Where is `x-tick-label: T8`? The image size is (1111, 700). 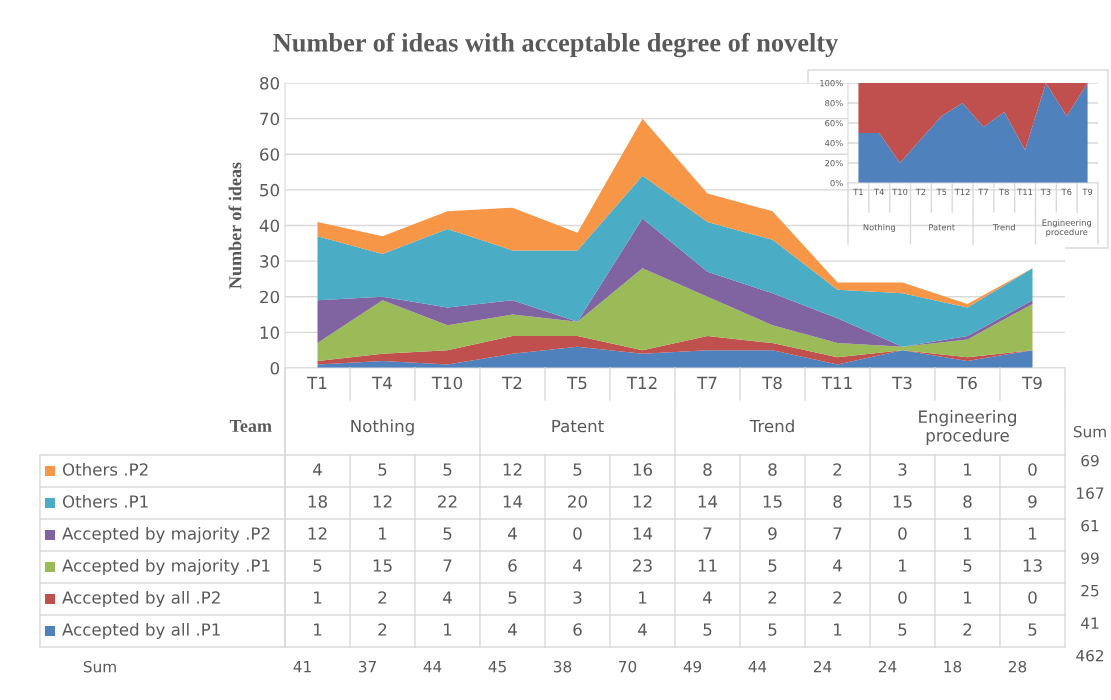
x-tick-label: T8 is located at coordinates (1004, 192).